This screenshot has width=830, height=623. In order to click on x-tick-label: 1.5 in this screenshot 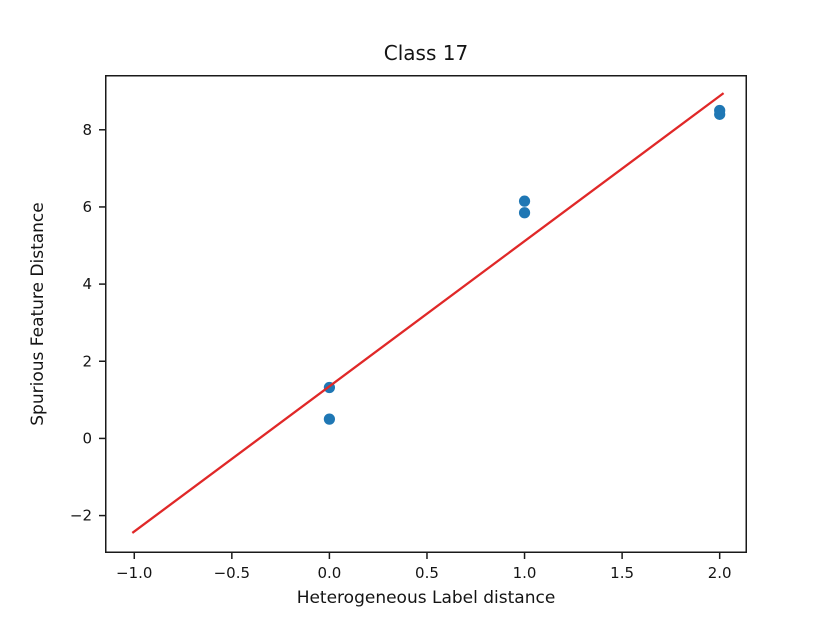, I will do `click(622, 573)`.